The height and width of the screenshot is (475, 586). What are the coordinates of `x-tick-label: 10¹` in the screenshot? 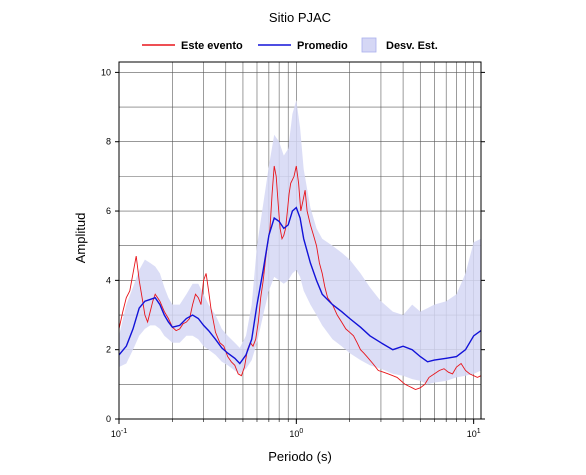 It's located at (474, 433).